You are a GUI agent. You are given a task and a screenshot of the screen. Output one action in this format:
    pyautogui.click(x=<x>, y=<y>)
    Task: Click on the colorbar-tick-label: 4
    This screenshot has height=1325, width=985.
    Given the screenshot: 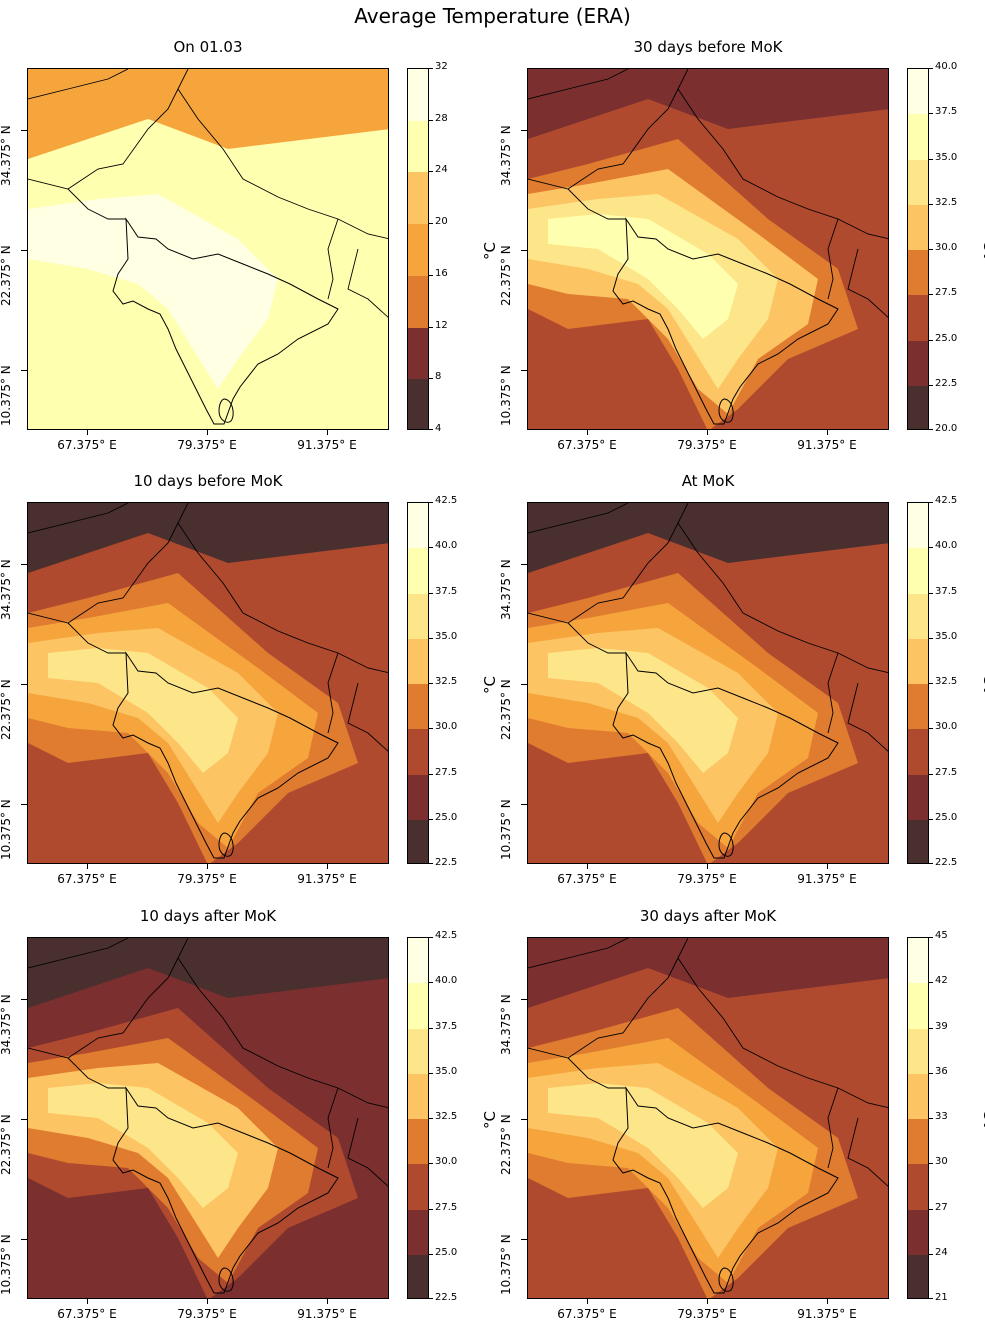 What is the action you would take?
    pyautogui.click(x=438, y=428)
    